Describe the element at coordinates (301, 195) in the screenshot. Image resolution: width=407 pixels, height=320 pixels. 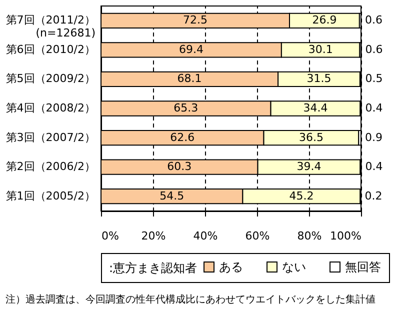
I see `data-label: 45.2` at that location.